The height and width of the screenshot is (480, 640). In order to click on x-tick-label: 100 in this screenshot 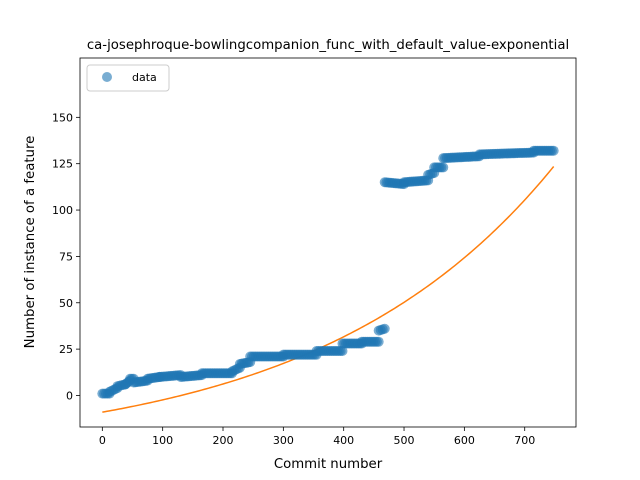, I will do `click(162, 440)`.